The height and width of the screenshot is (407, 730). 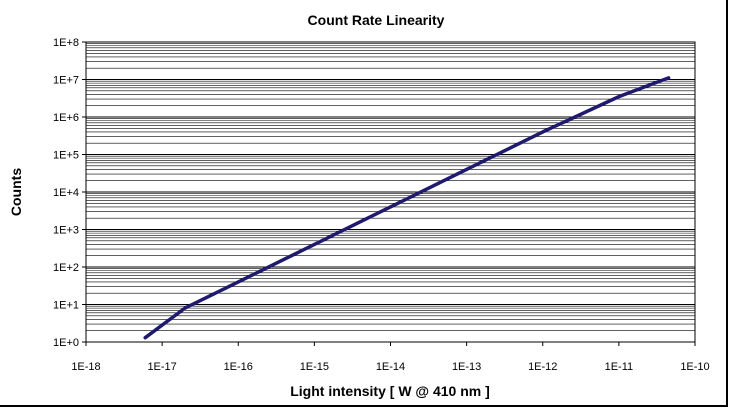 What do you see at coordinates (66, 118) in the screenshot?
I see `y-tick-label: 1E+6` at bounding box center [66, 118].